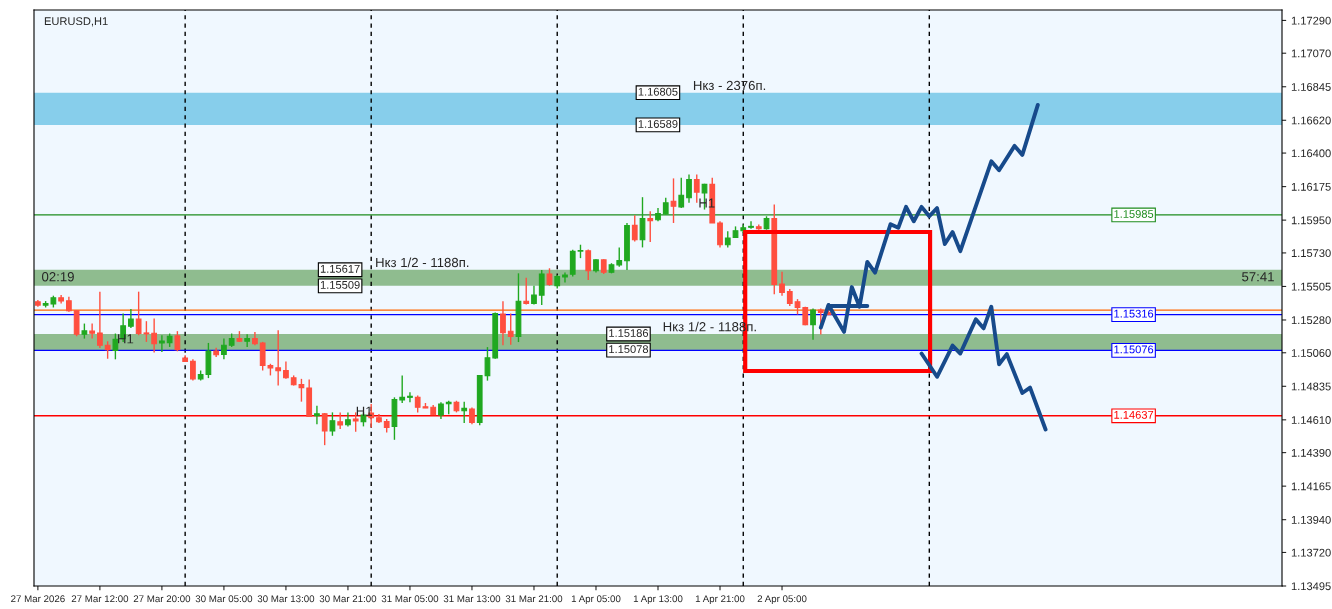 The image size is (1332, 609). I want to click on annotation: 02:19, so click(58, 277).